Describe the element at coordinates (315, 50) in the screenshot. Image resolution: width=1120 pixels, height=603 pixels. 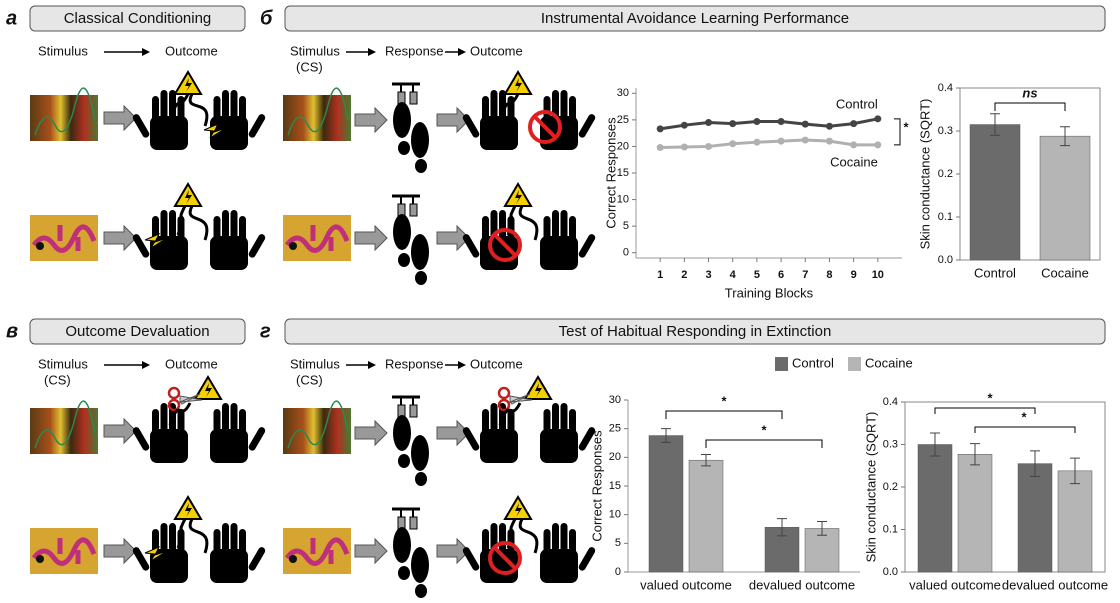
I see `flow-step: Stimulus` at that location.